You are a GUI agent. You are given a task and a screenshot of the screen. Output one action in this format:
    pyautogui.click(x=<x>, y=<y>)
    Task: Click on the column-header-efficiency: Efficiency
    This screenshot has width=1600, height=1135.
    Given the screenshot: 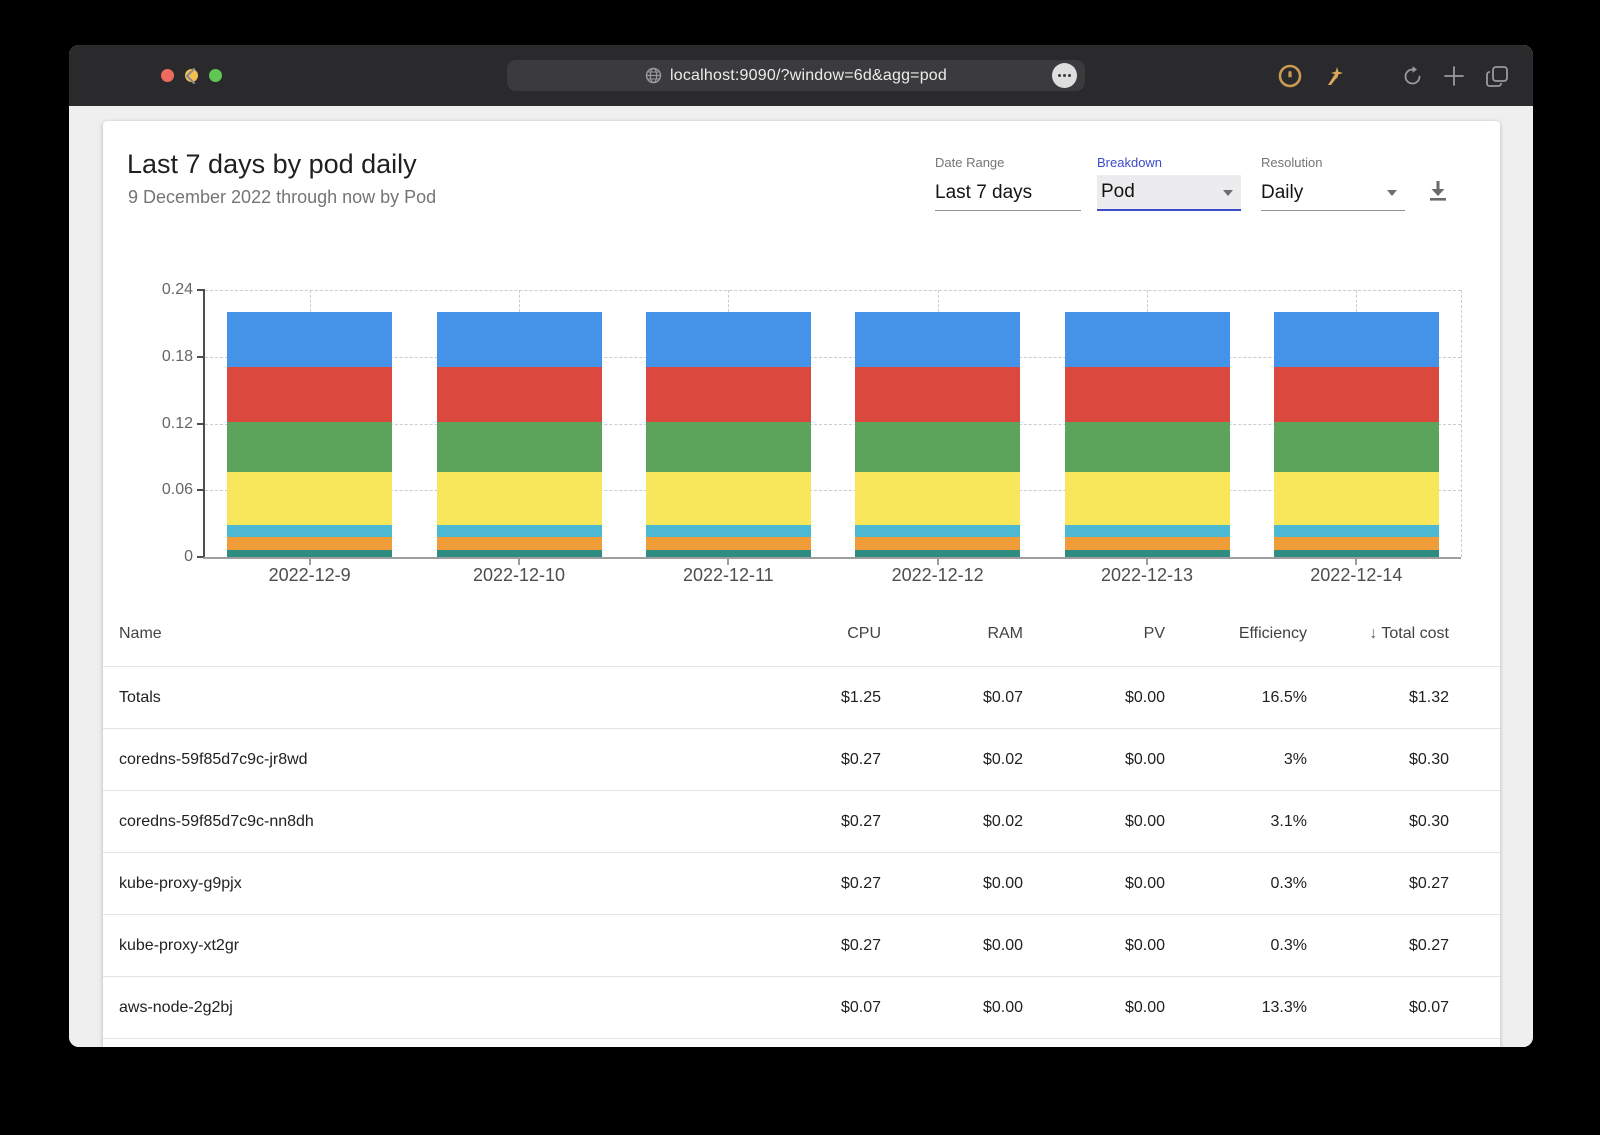 What is the action you would take?
    pyautogui.click(x=1272, y=633)
    